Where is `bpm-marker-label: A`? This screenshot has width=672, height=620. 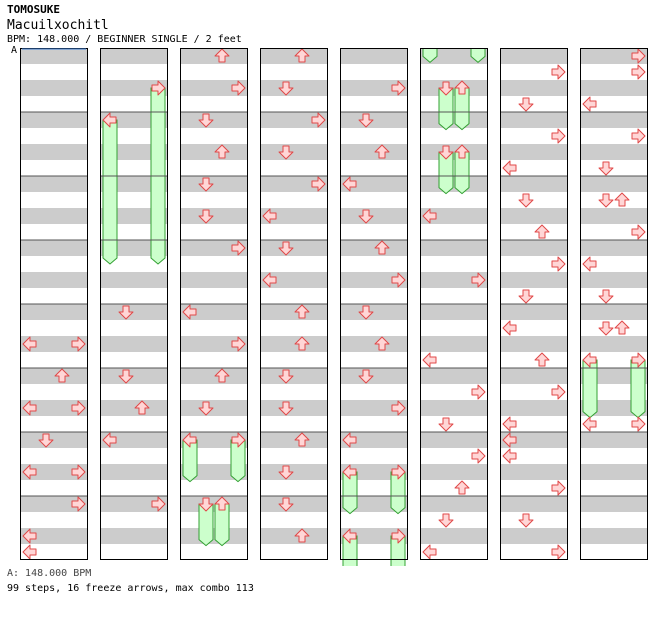
bpm-marker-label: A is located at coordinates (14, 50).